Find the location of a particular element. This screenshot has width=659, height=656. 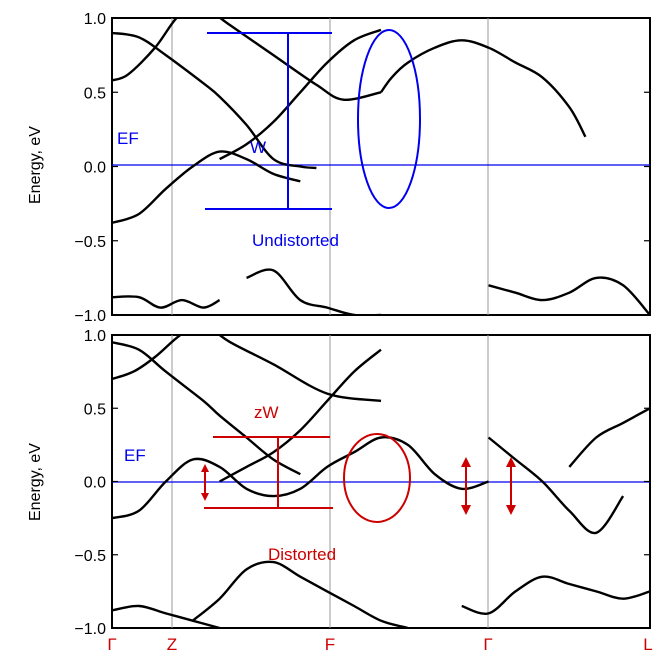

bottom-fermi-label: EF is located at coordinates (135, 455).